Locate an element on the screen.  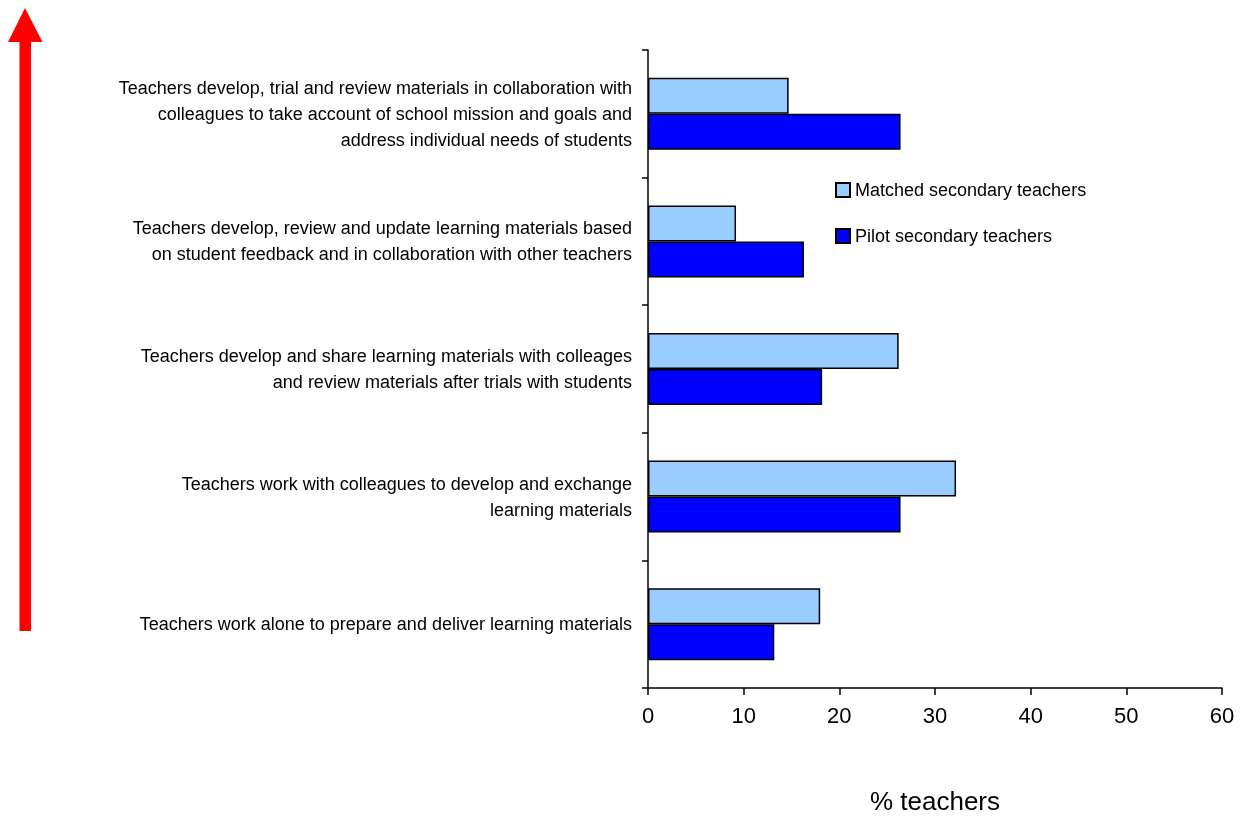
x-tick-label: 10 is located at coordinates (743, 715).